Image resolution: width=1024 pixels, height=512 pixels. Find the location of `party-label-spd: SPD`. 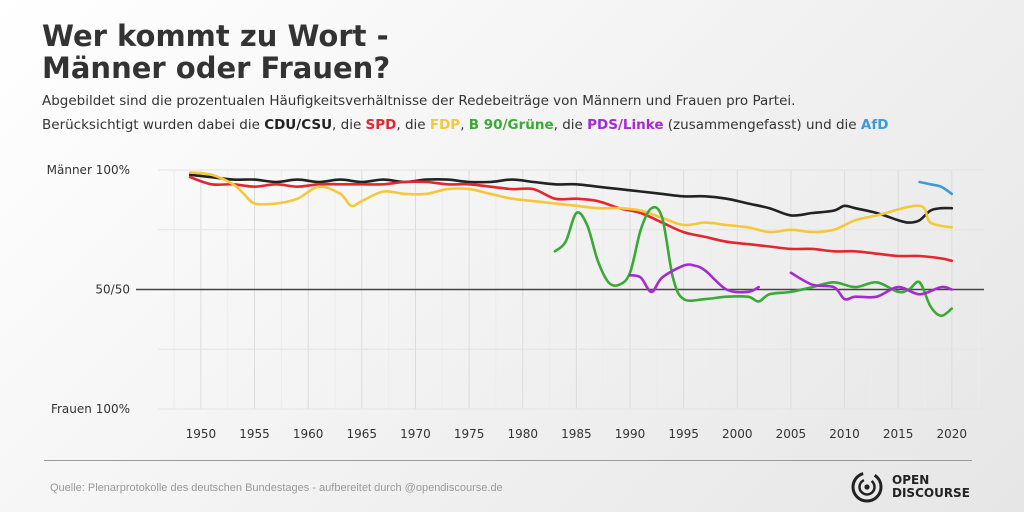

party-label-spd: SPD is located at coordinates (381, 125).